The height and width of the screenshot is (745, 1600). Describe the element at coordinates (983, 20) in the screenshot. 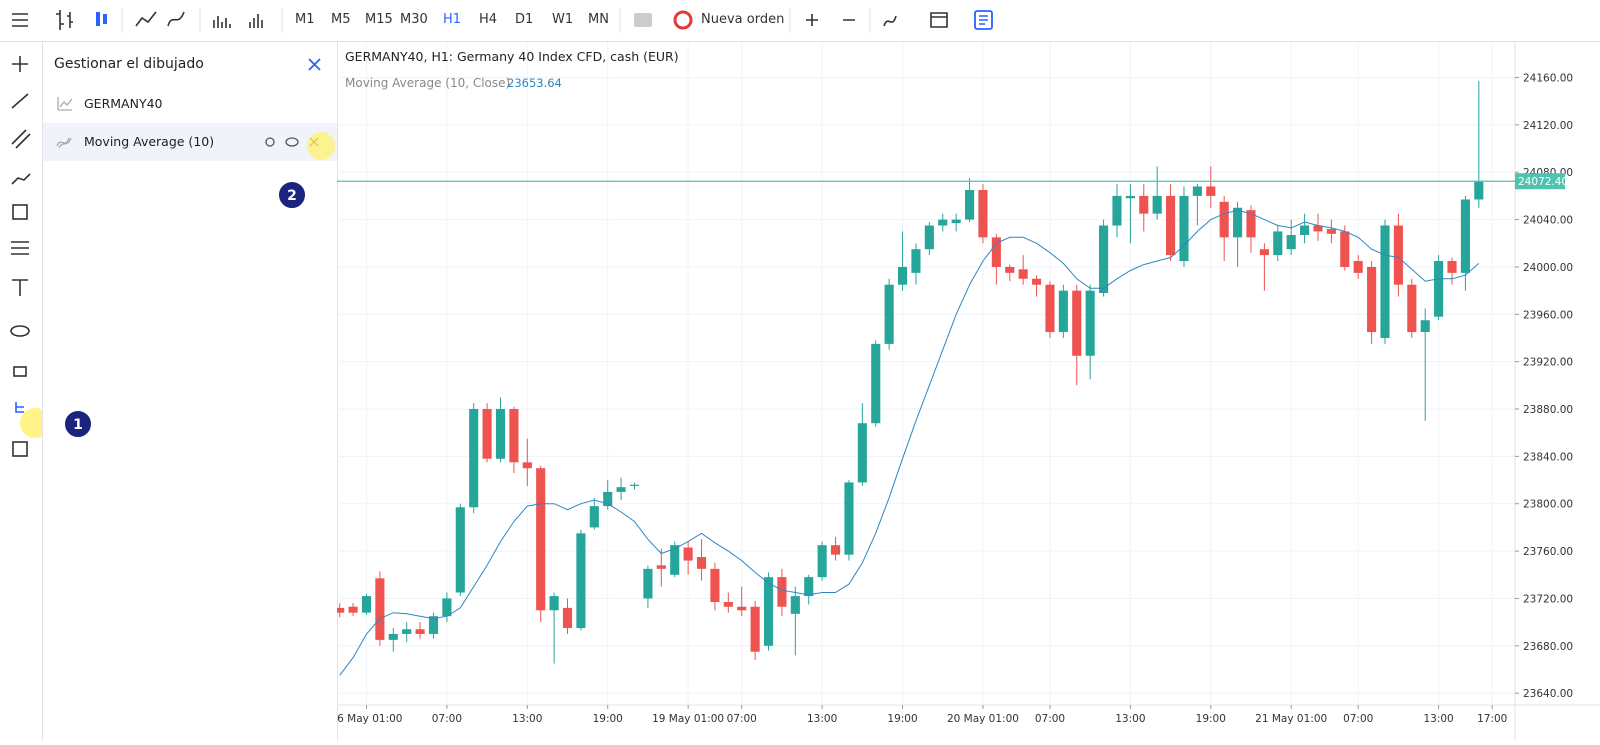

I see `notes-icon` at that location.